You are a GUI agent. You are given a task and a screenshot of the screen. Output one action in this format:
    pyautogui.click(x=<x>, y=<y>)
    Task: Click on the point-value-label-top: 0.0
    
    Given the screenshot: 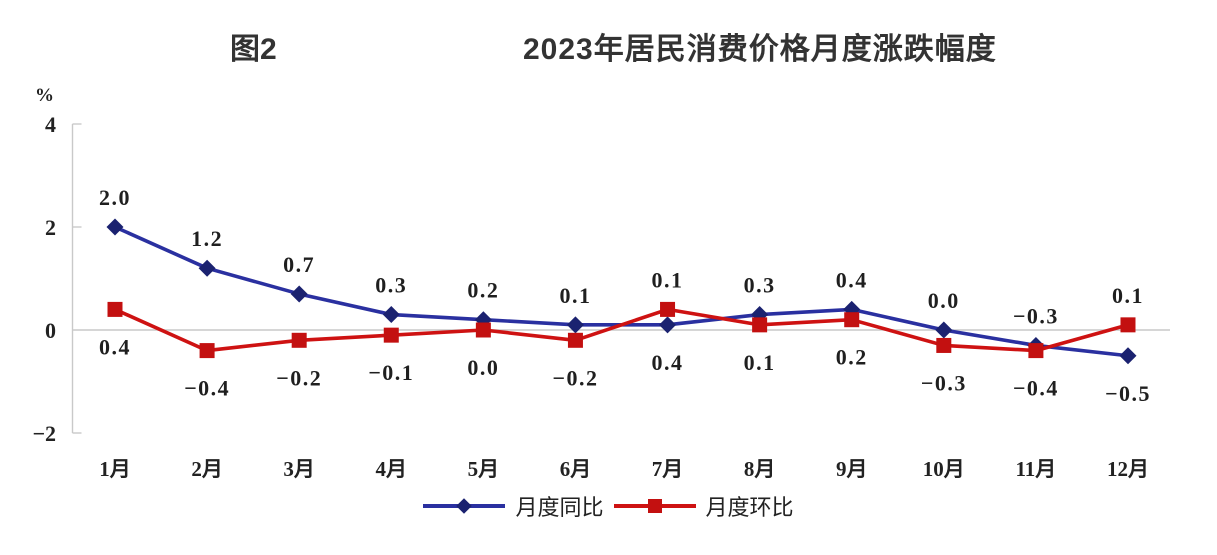 What is the action you would take?
    pyautogui.click(x=944, y=300)
    